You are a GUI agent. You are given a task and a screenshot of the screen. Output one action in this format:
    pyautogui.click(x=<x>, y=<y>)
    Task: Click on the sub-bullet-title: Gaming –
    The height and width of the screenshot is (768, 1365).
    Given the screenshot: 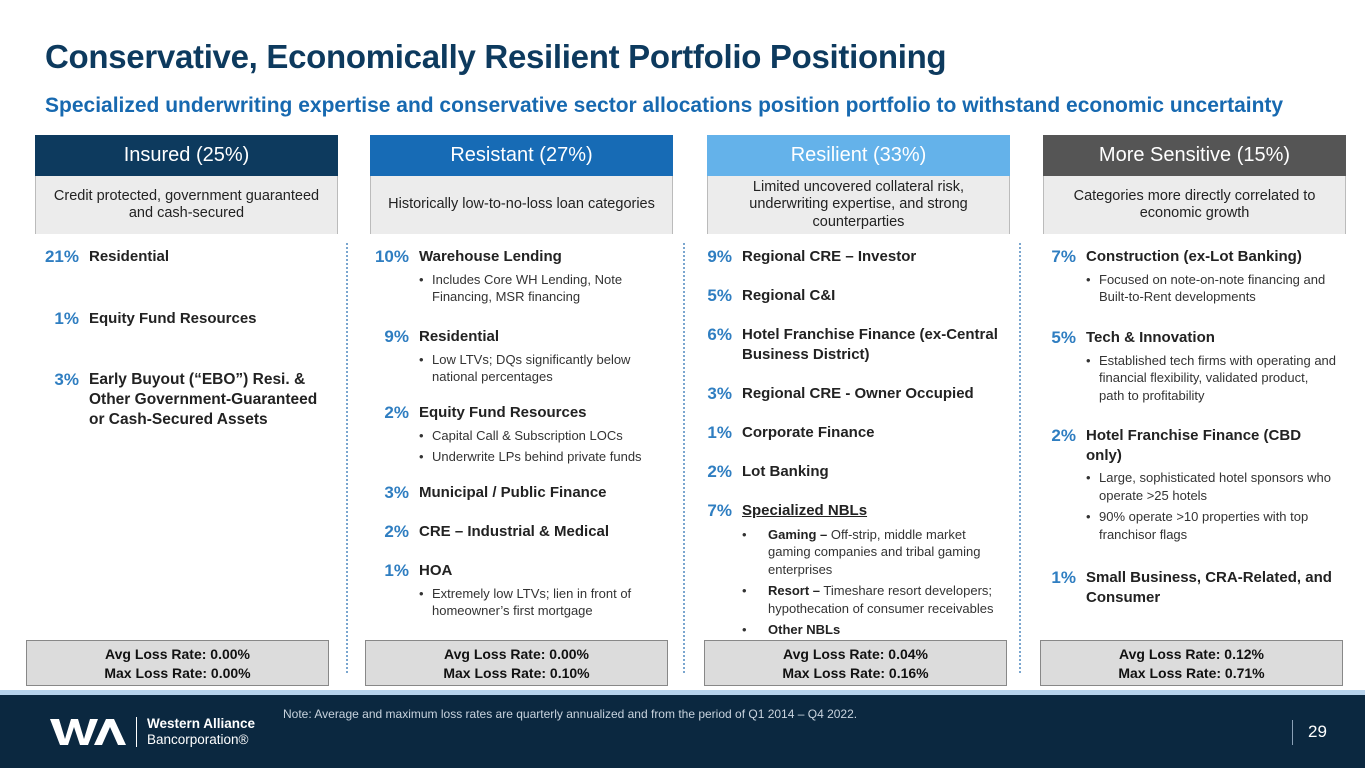 What is the action you would take?
    pyautogui.click(x=798, y=534)
    